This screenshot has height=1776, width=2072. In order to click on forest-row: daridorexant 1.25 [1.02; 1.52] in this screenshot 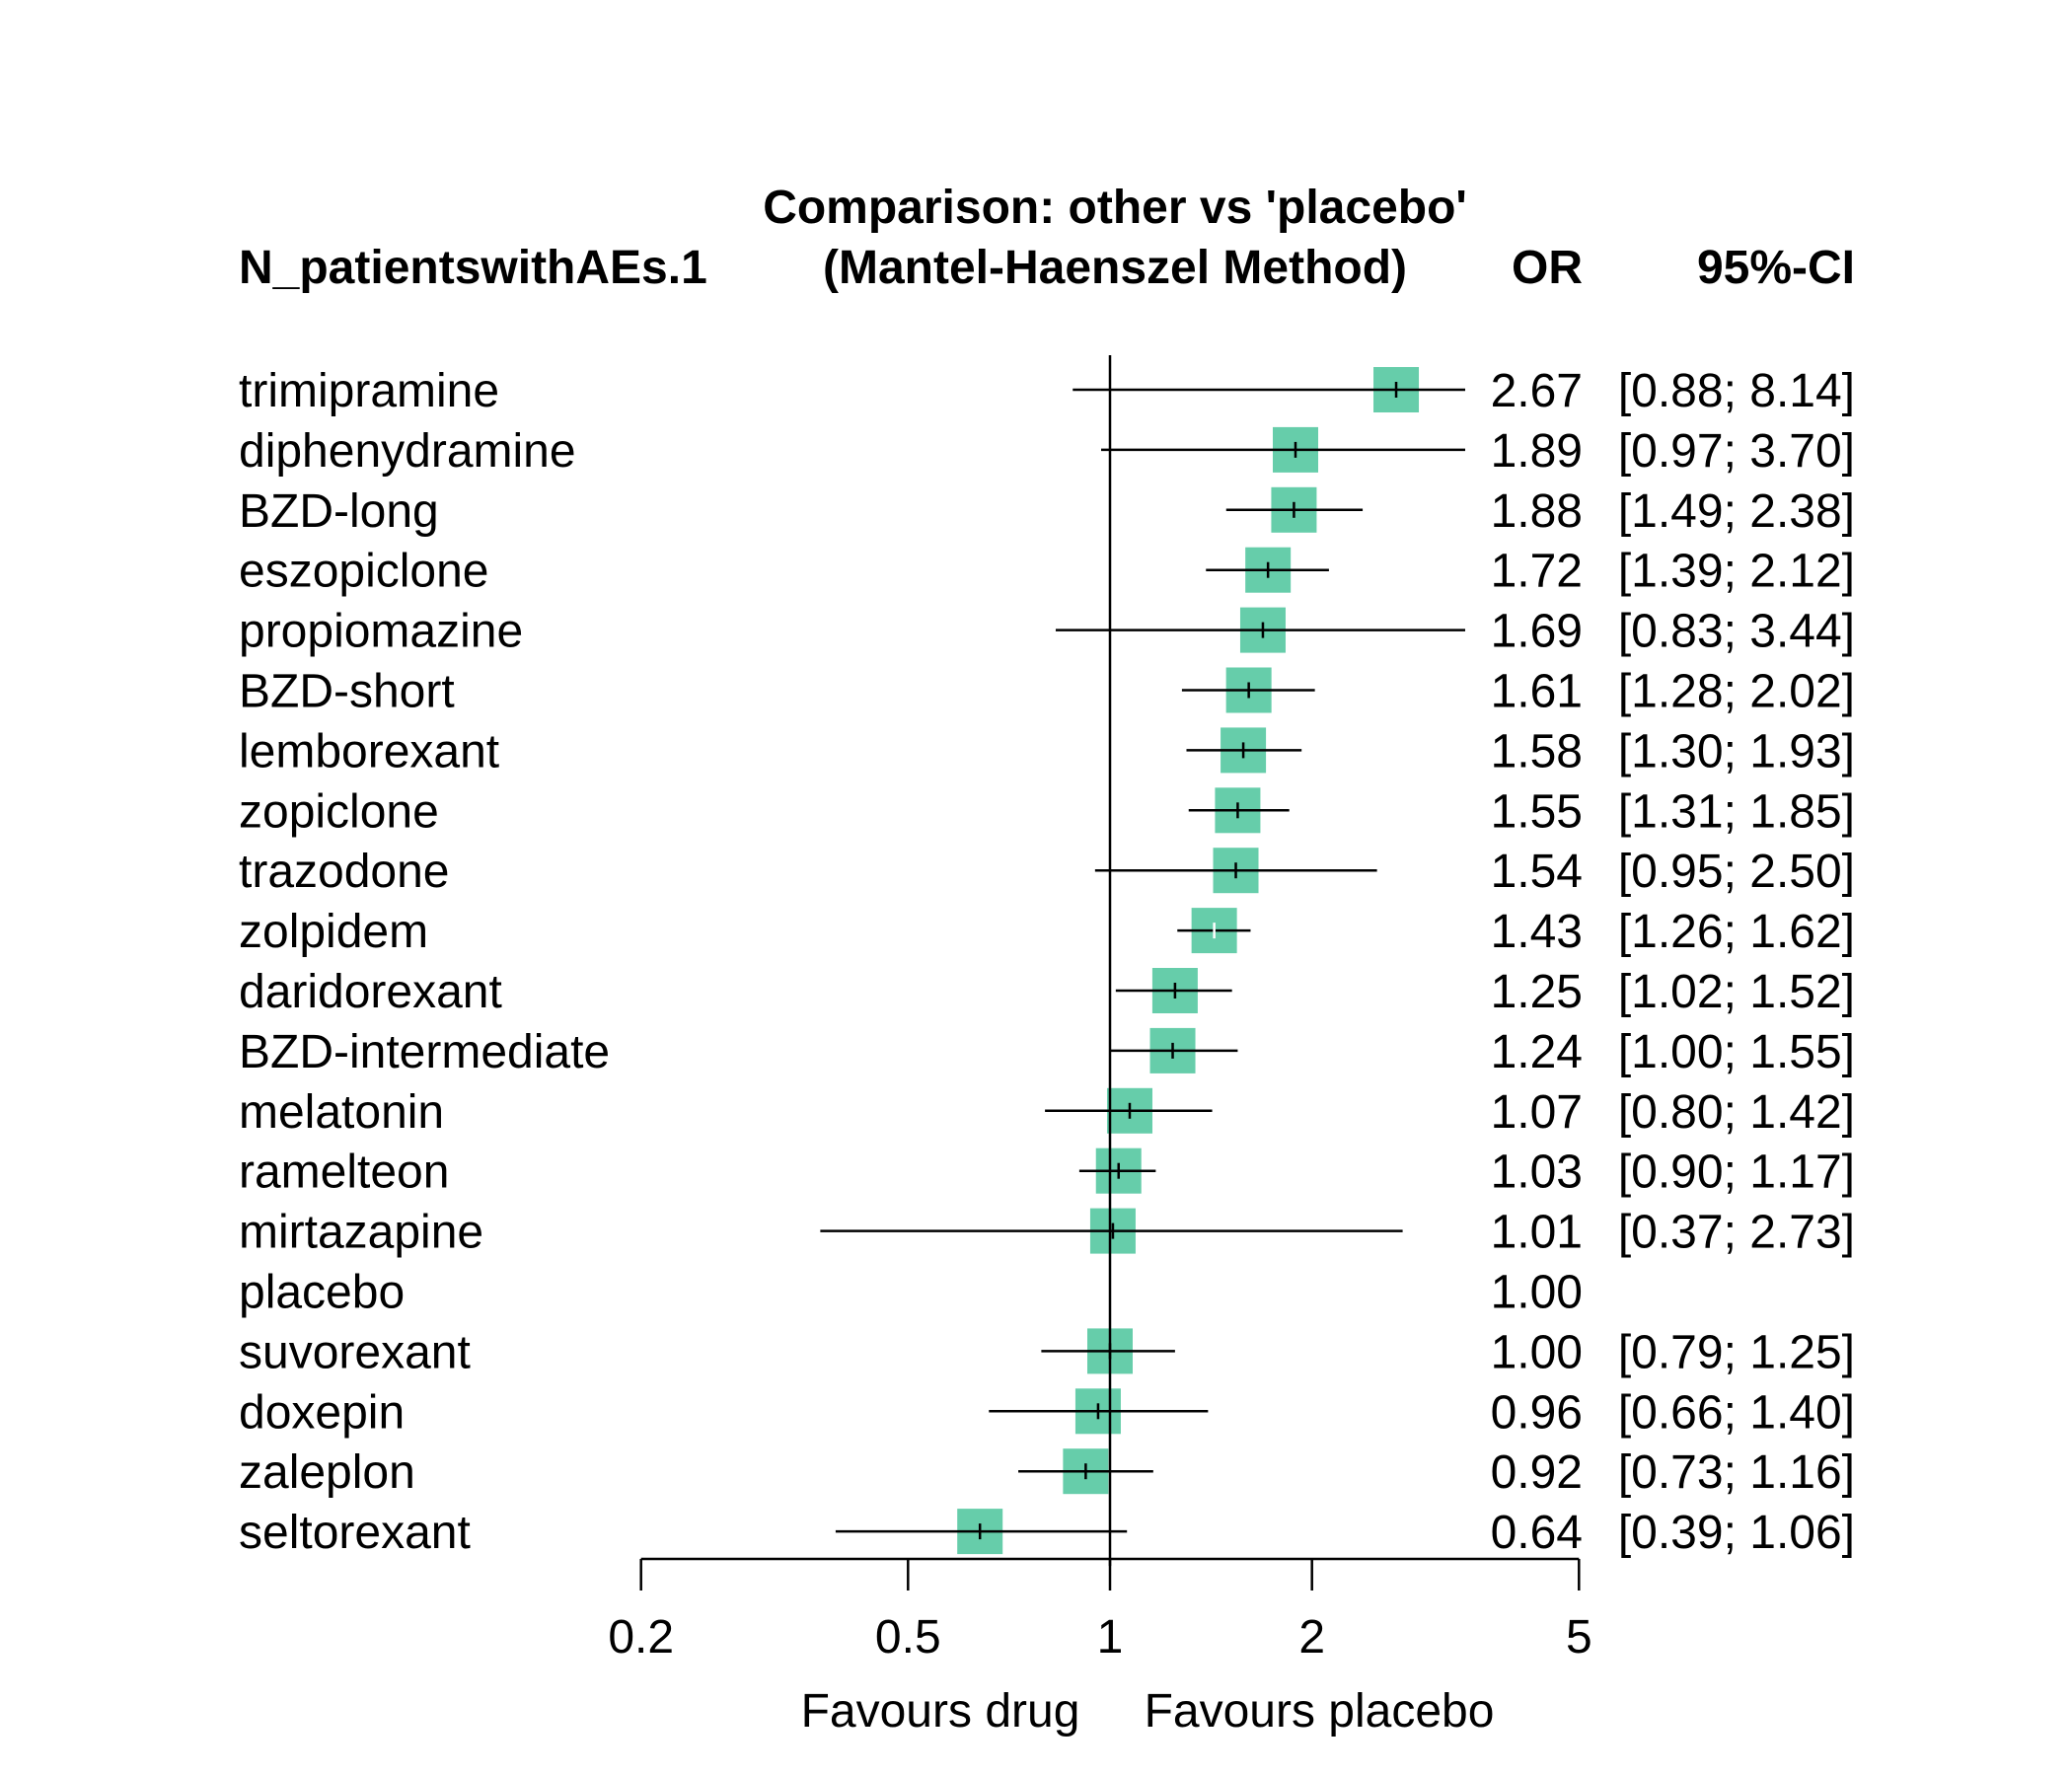, I will do `click(1047, 992)`.